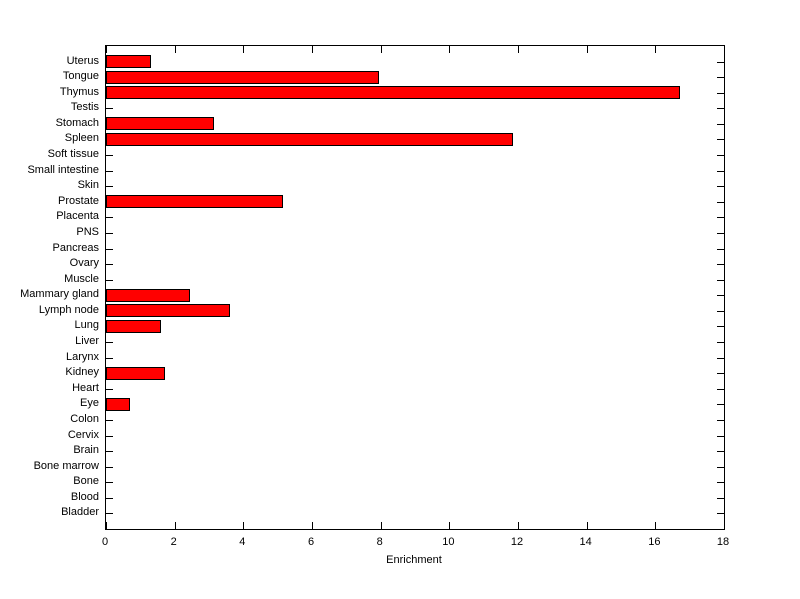  Describe the element at coordinates (84, 263) in the screenshot. I see `category-label: Ovary` at that location.